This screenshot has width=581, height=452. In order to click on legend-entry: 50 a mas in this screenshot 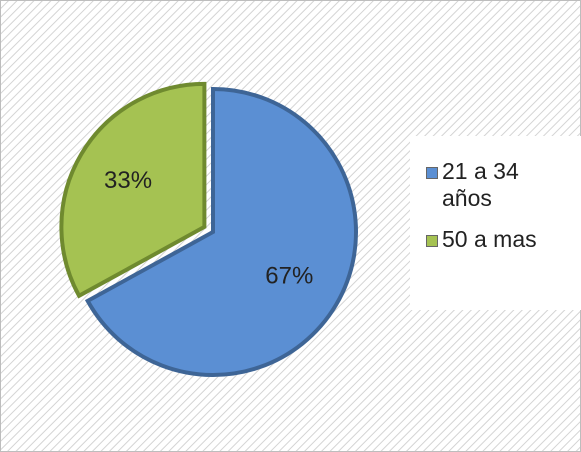, I will do `click(503, 239)`.